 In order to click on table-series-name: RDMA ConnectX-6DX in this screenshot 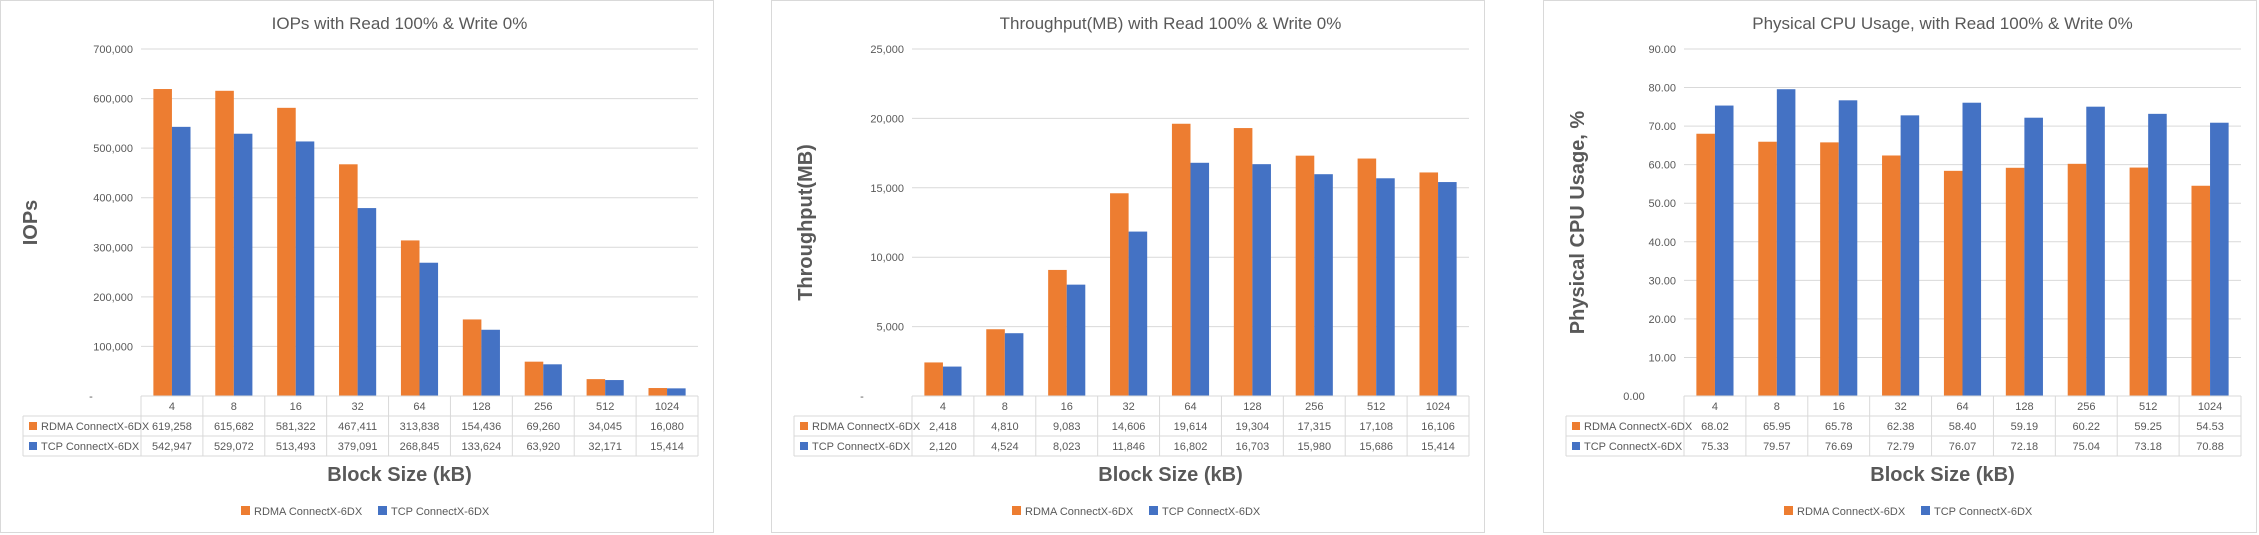, I will do `click(866, 427)`.